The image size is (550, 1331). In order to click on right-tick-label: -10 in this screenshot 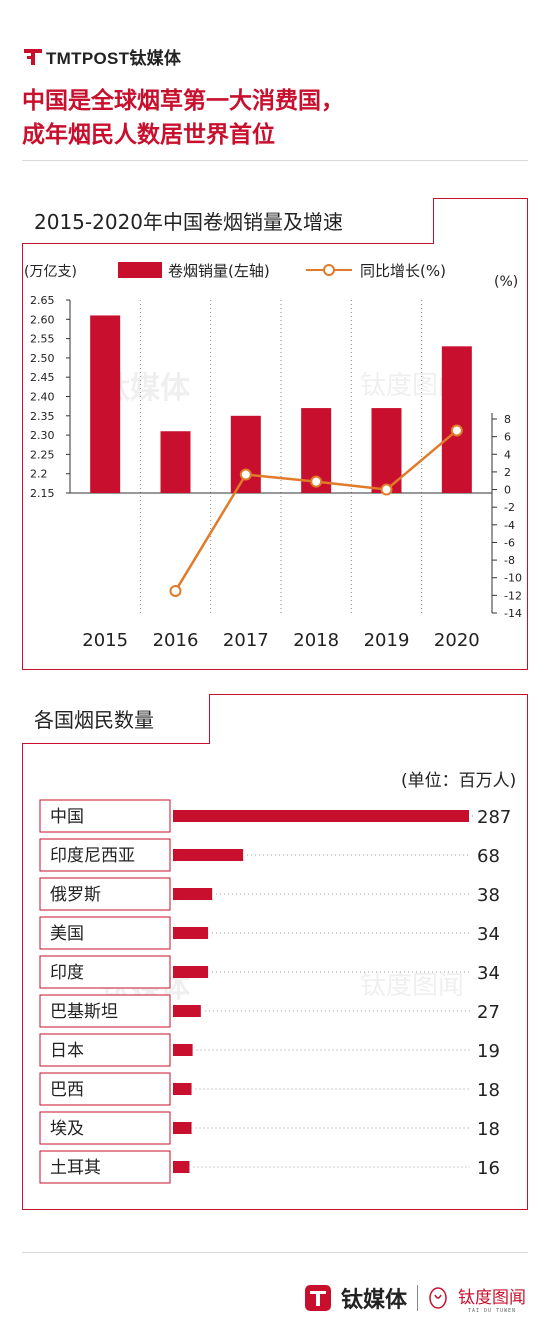, I will do `click(513, 578)`.